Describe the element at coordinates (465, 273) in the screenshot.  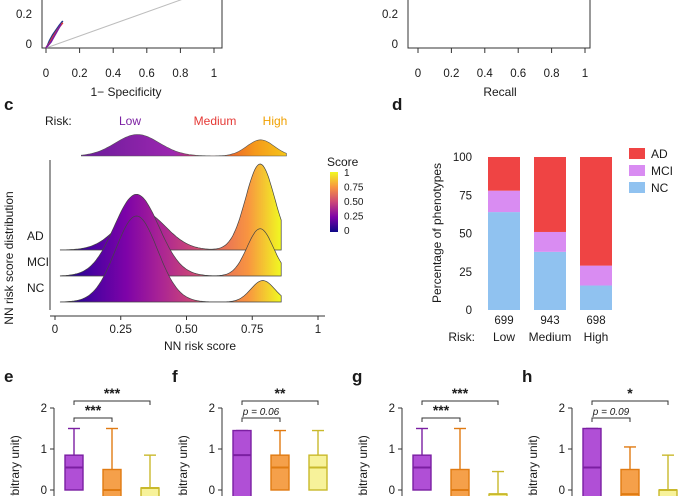
I see `bar-ytick: 25` at that location.